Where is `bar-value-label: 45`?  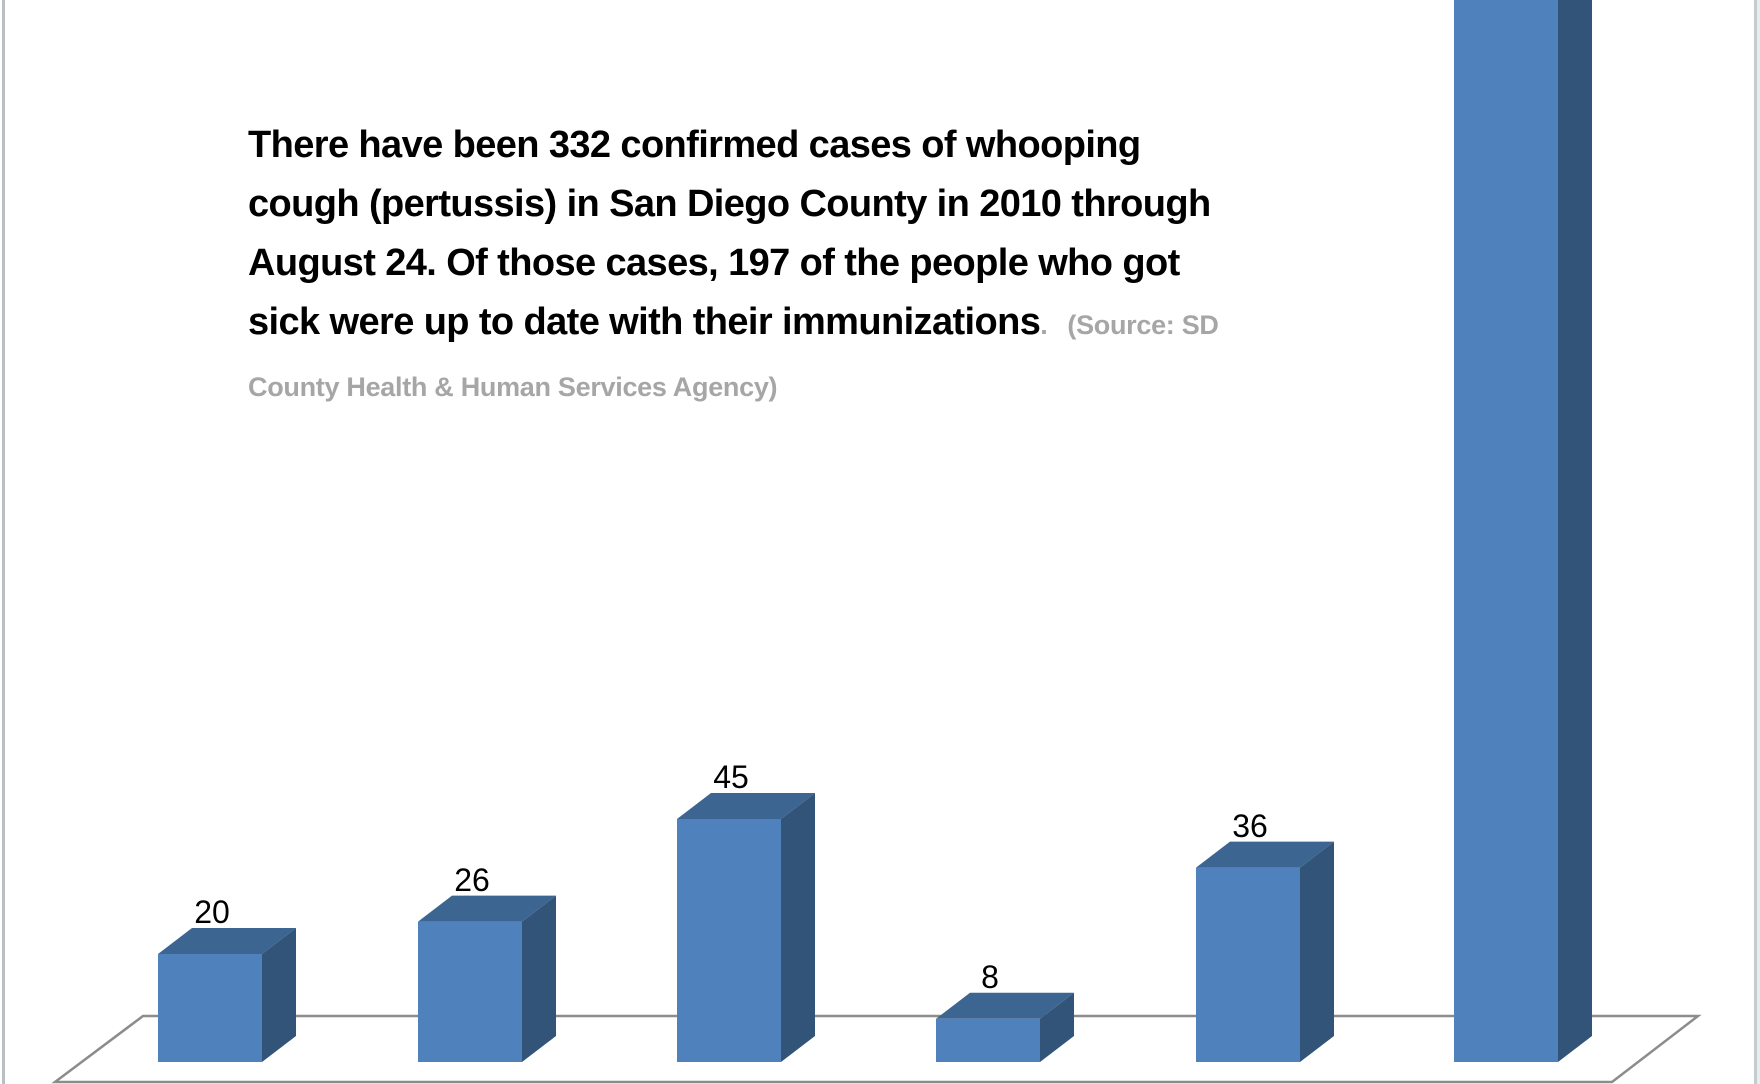 bar-value-label: 45 is located at coordinates (731, 777).